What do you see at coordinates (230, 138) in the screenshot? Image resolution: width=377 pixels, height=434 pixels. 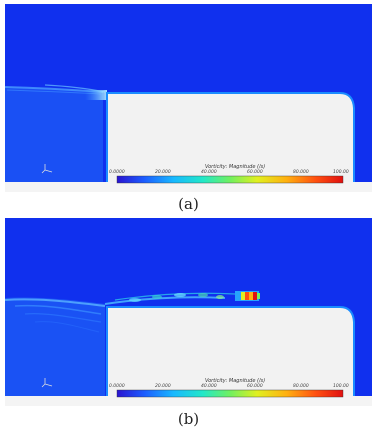 I see `solid-body-a` at bounding box center [230, 138].